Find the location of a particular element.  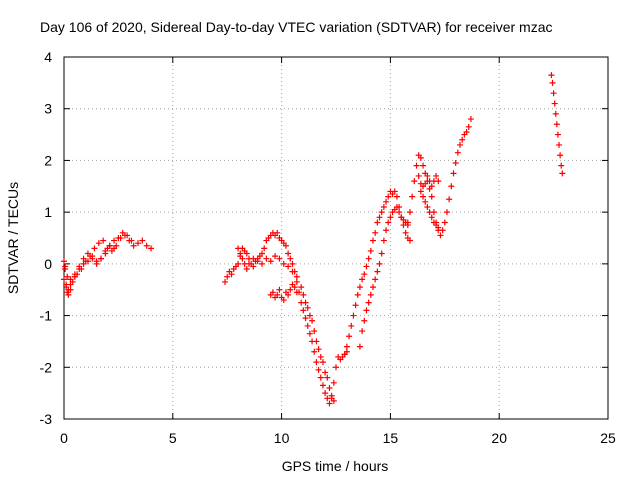

x-tick-label: 10 is located at coordinates (282, 438).